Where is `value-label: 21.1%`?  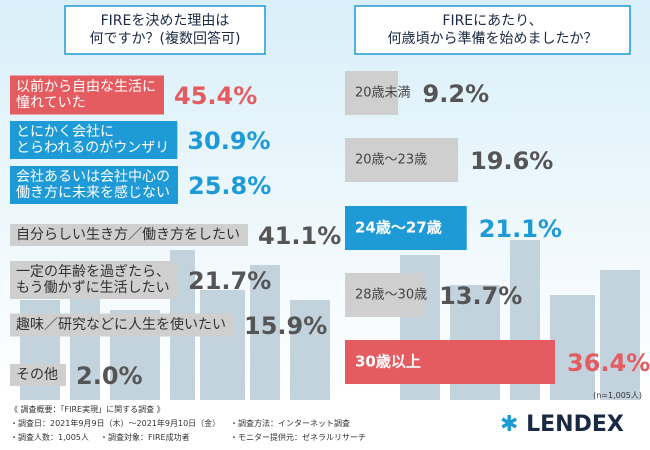 value-label: 21.1% is located at coordinates (520, 229).